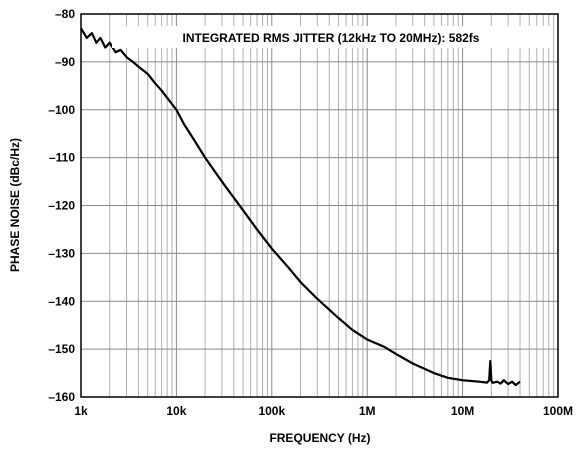 Image resolution: width=579 pixels, height=450 pixels. I want to click on y-tick-label: –90, so click(65, 62).